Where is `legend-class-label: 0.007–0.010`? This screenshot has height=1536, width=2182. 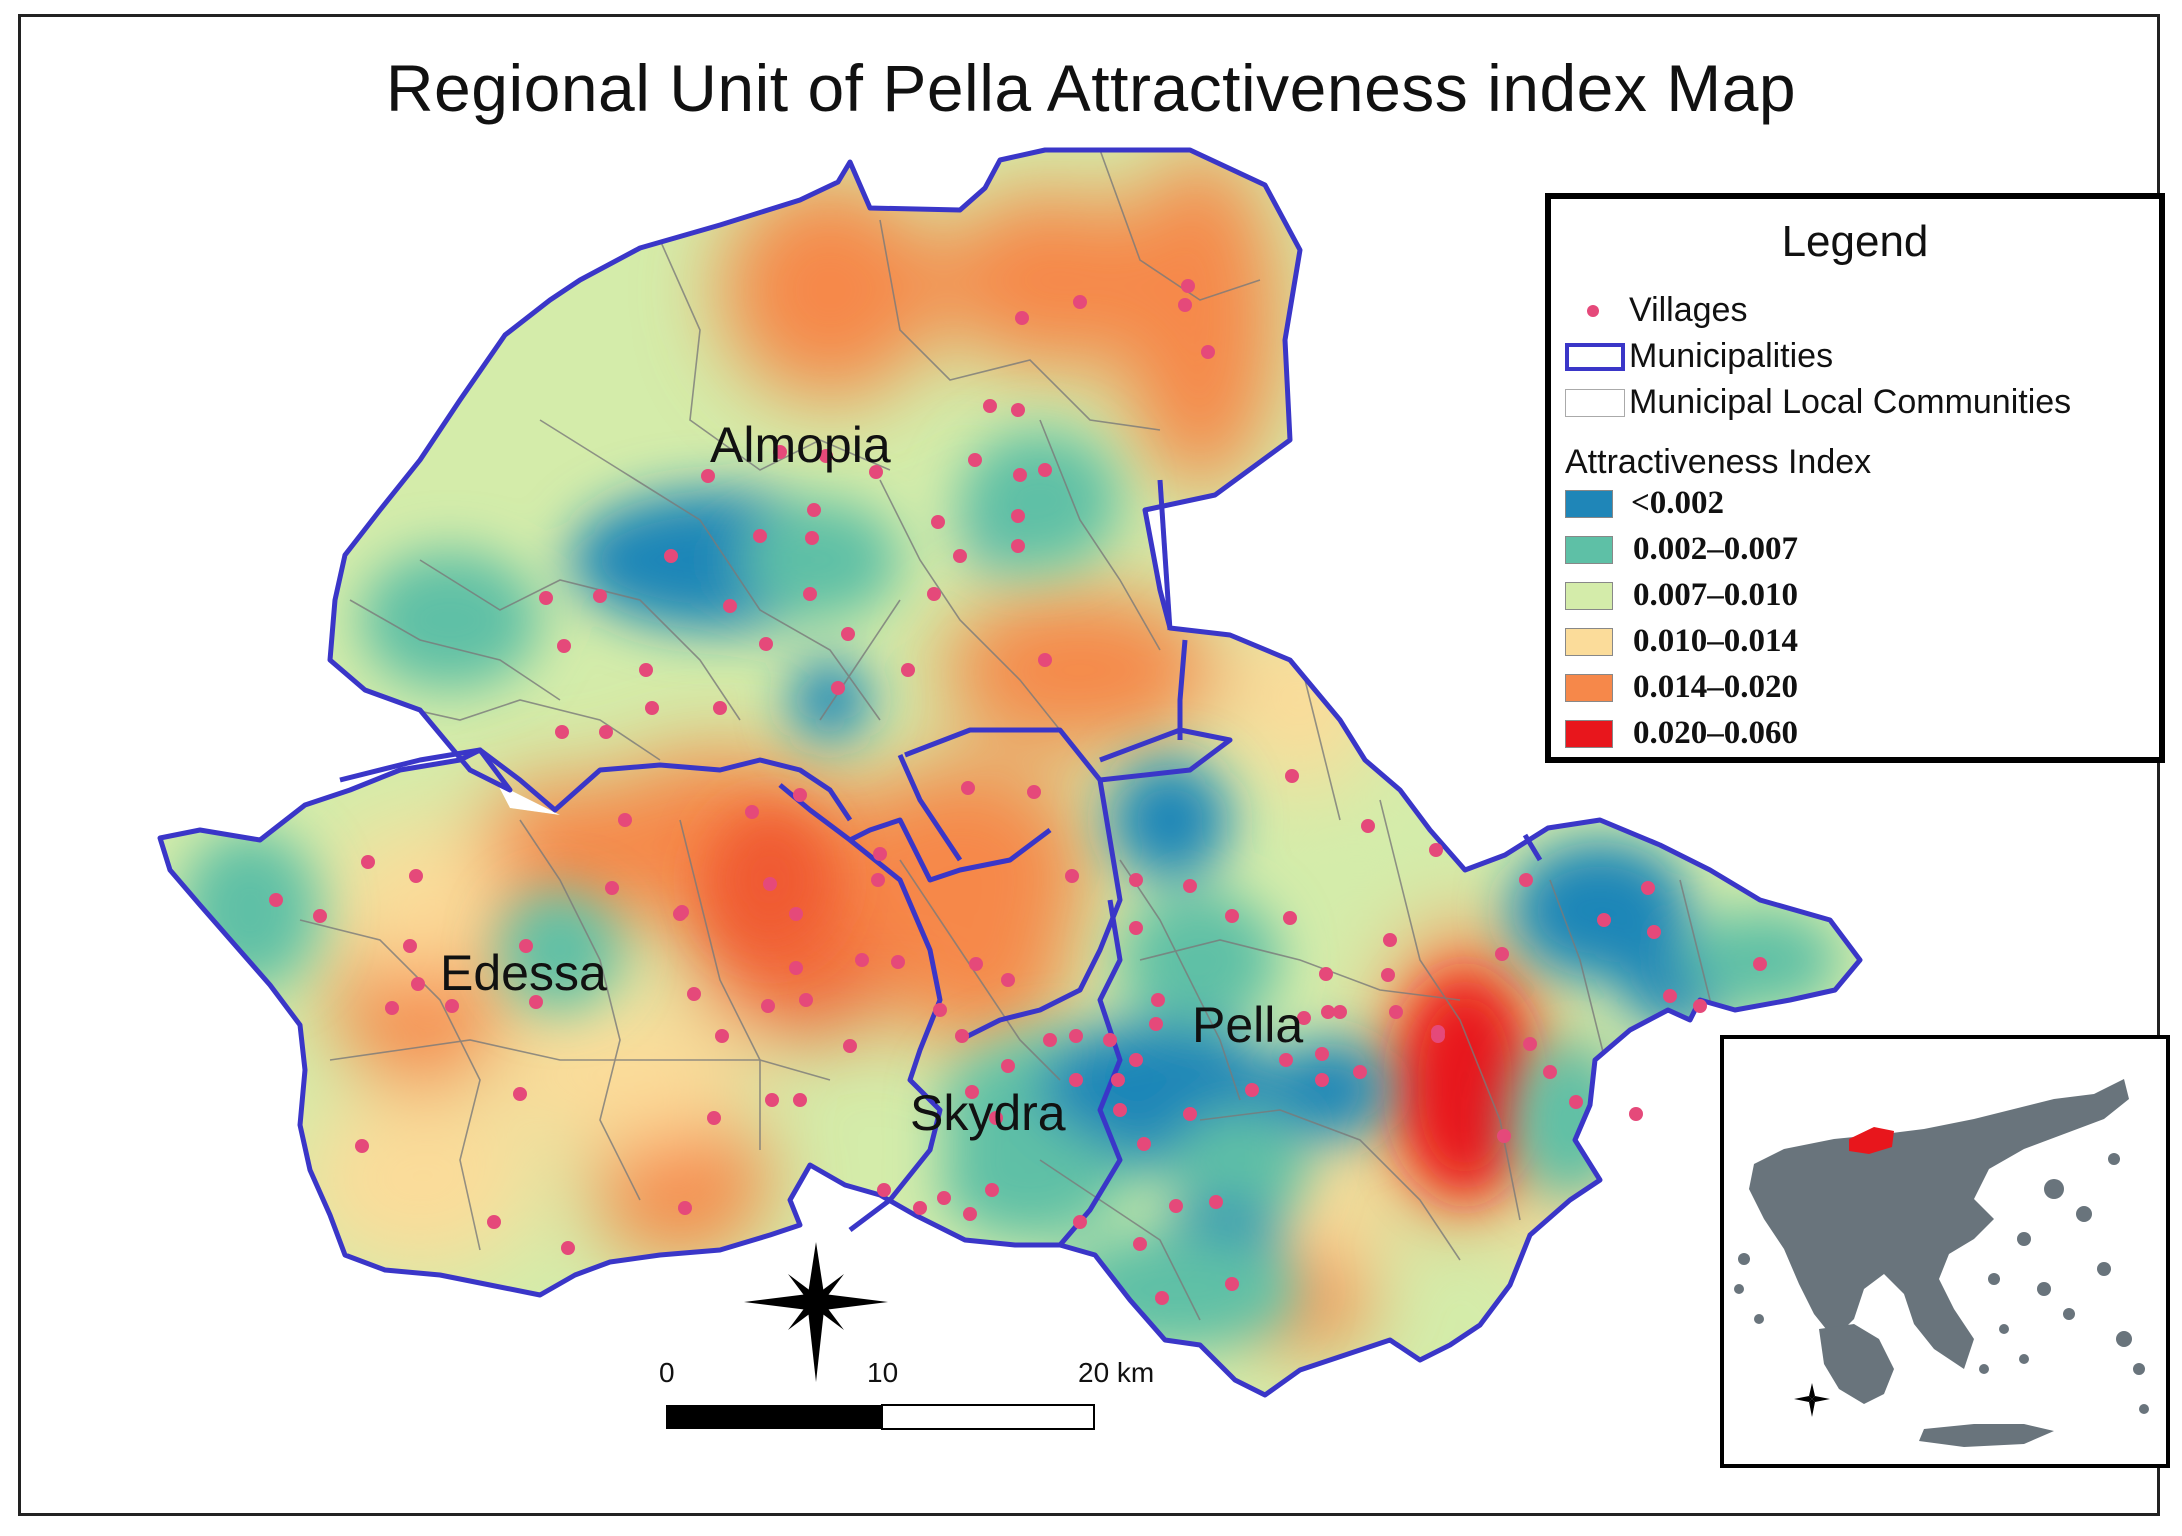 legend-class-label: 0.007–0.010 is located at coordinates (1715, 595).